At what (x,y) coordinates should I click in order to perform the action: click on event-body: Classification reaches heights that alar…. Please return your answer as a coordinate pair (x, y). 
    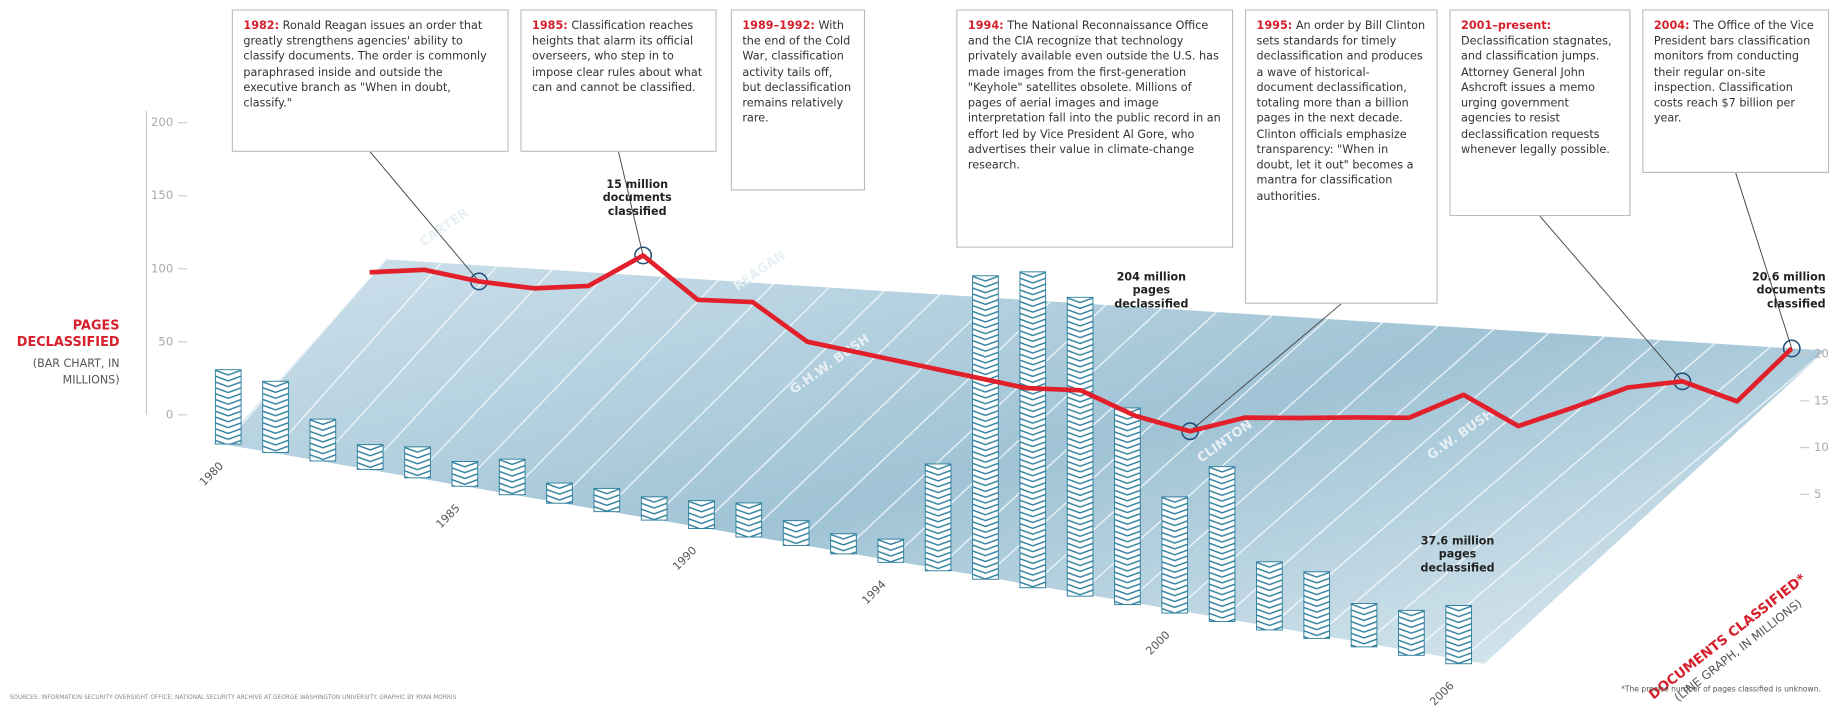
    Looking at the image, I should click on (617, 57).